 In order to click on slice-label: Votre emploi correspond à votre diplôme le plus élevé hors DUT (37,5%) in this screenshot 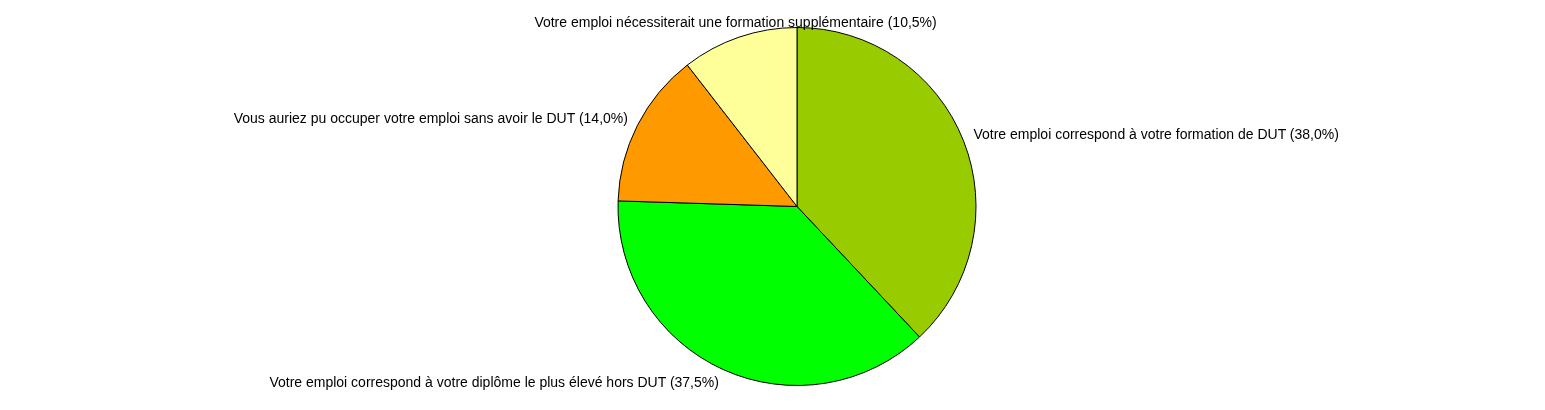, I will do `click(494, 381)`.